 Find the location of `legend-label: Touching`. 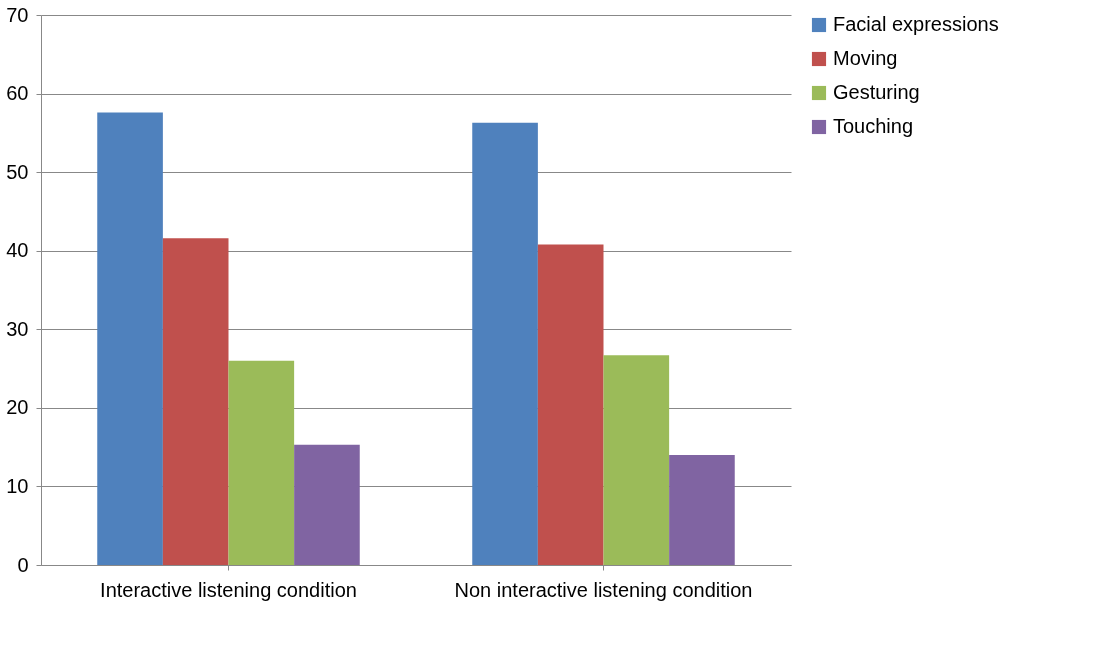

legend-label: Touching is located at coordinates (873, 126).